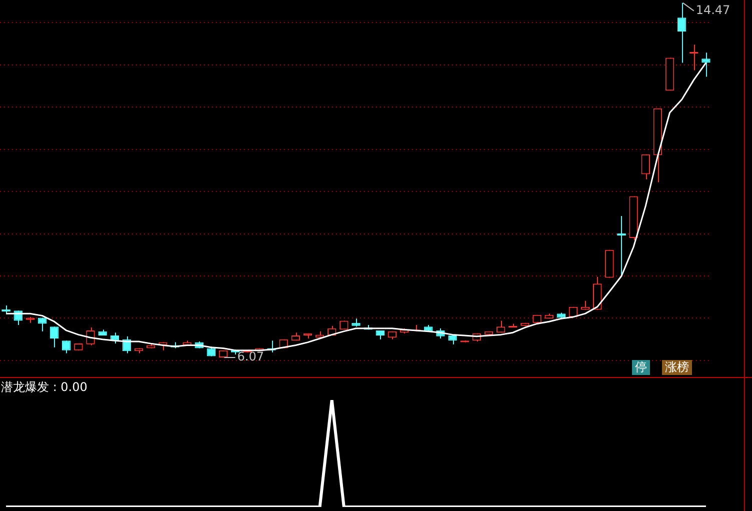 This screenshot has width=752, height=511. What do you see at coordinates (44, 387) in the screenshot?
I see `chart-title: 潜龙爆发 : 0.00` at bounding box center [44, 387].